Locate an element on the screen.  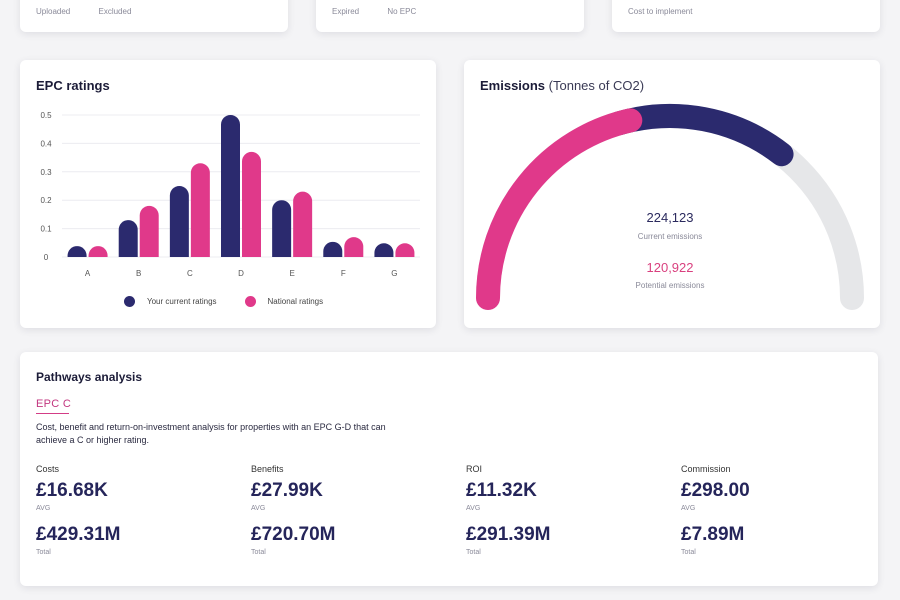
metric-label: Benefits is located at coordinates (267, 469).